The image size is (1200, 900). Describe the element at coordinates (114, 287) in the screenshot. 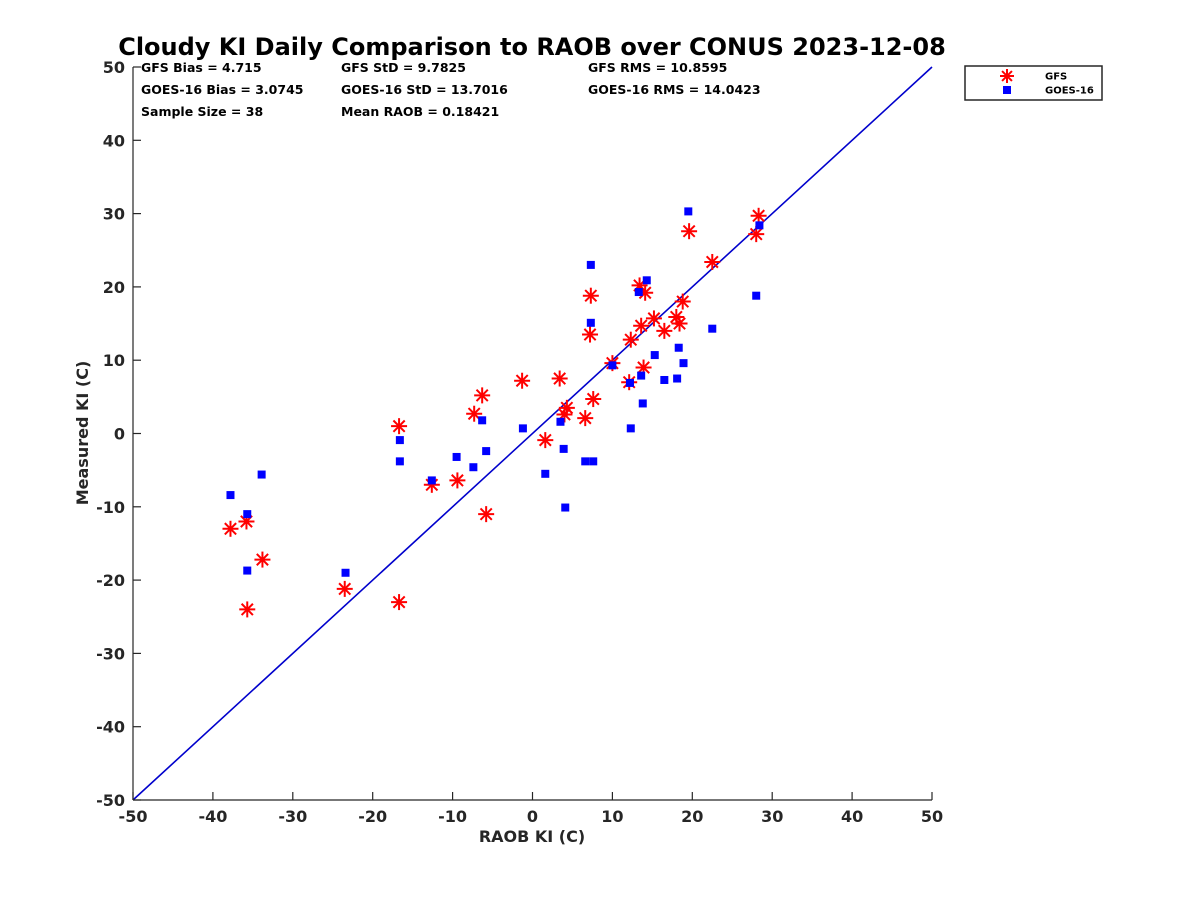

I see `y-tick-label: 20` at that location.